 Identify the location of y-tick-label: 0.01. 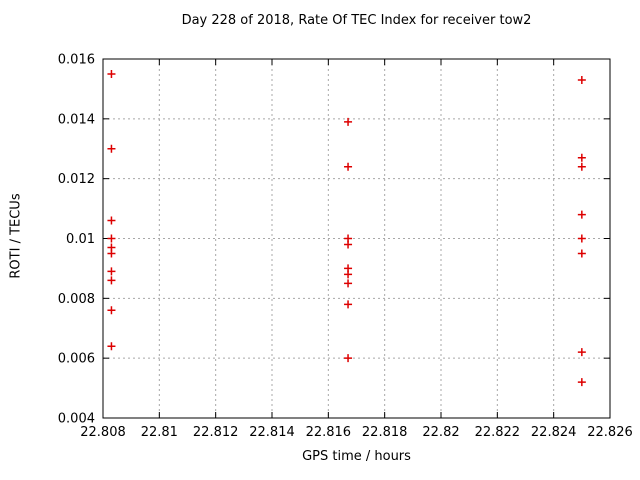
(80, 239).